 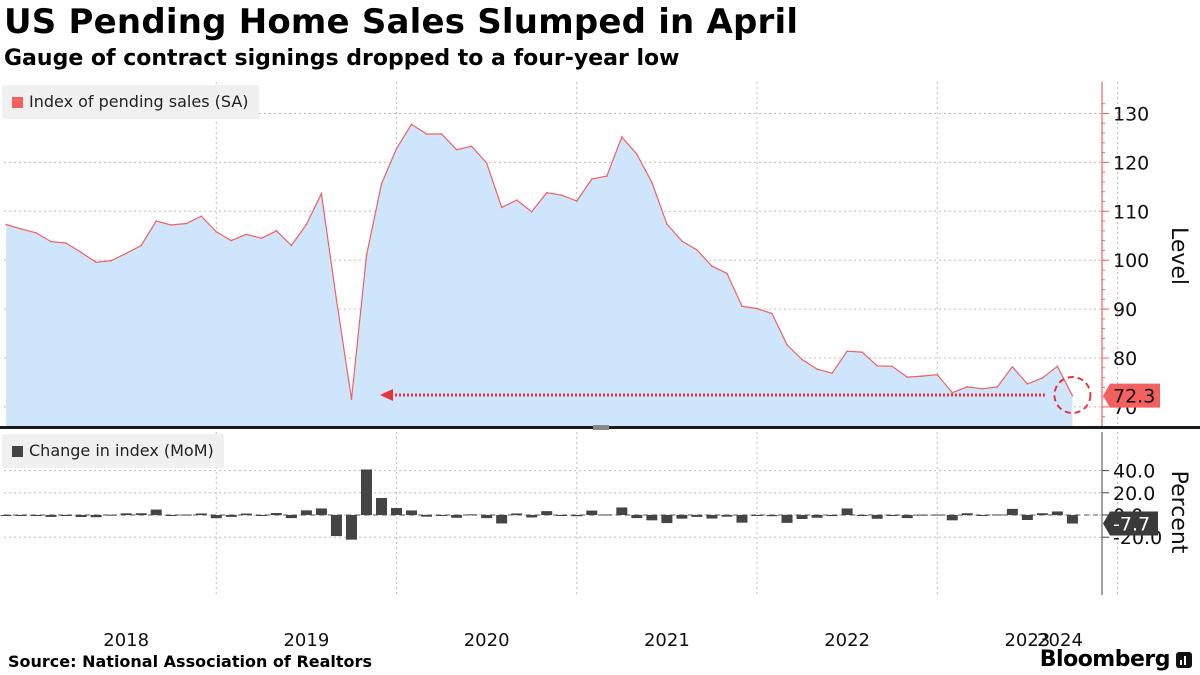 What do you see at coordinates (1131, 115) in the screenshot?
I see `y-tick-label-top: 130` at bounding box center [1131, 115].